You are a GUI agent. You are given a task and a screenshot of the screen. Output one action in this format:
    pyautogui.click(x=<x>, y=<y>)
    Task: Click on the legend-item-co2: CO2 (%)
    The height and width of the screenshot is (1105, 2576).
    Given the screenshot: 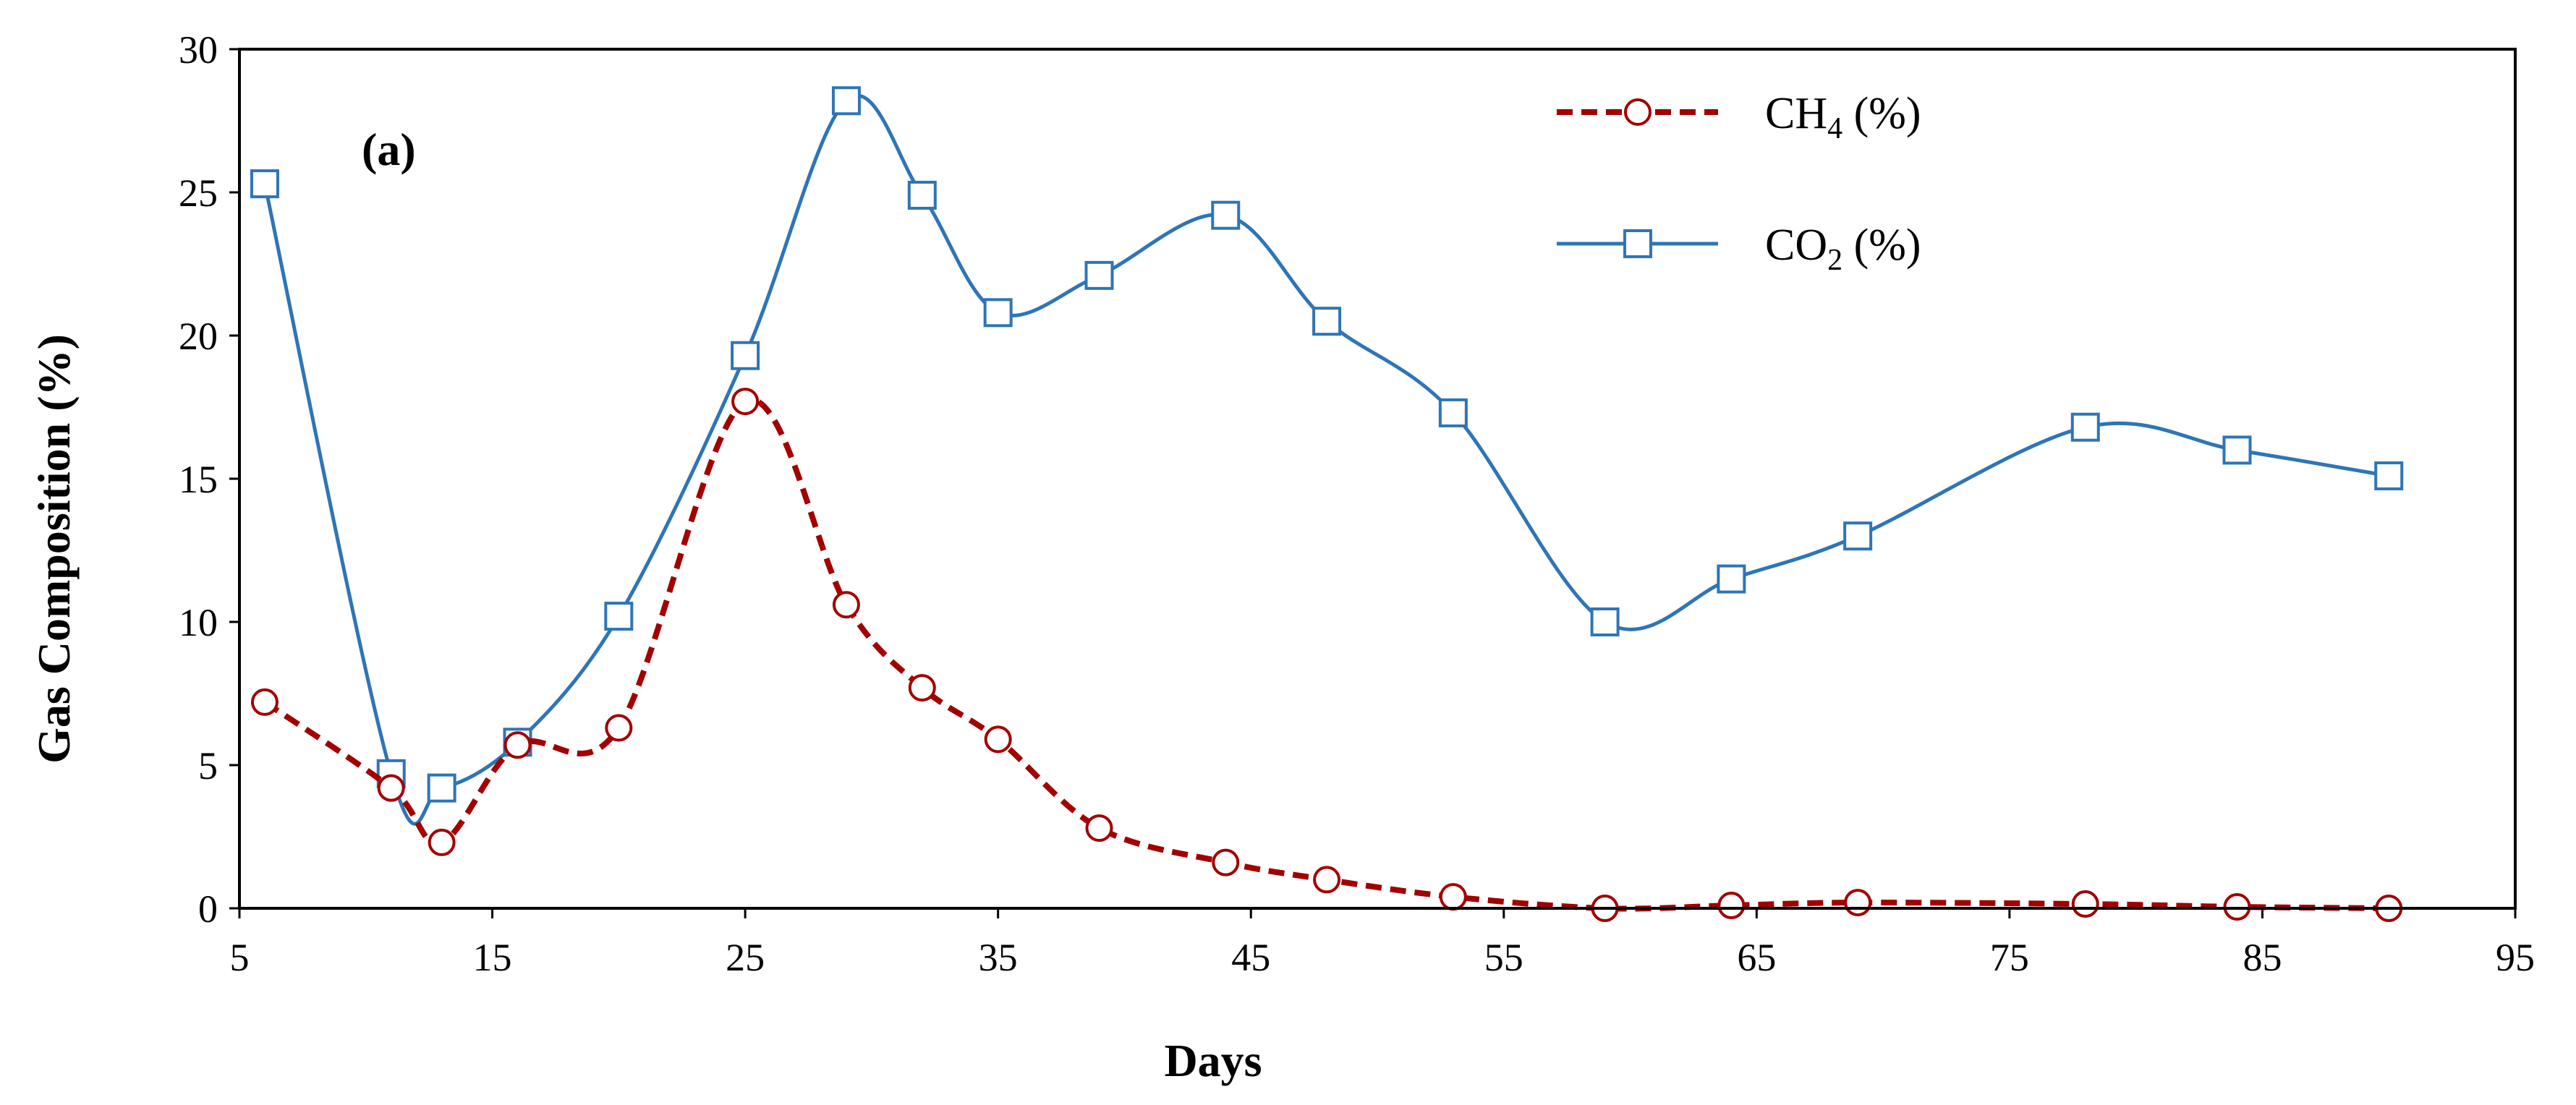 What is the action you would take?
    pyautogui.click(x=1739, y=249)
    